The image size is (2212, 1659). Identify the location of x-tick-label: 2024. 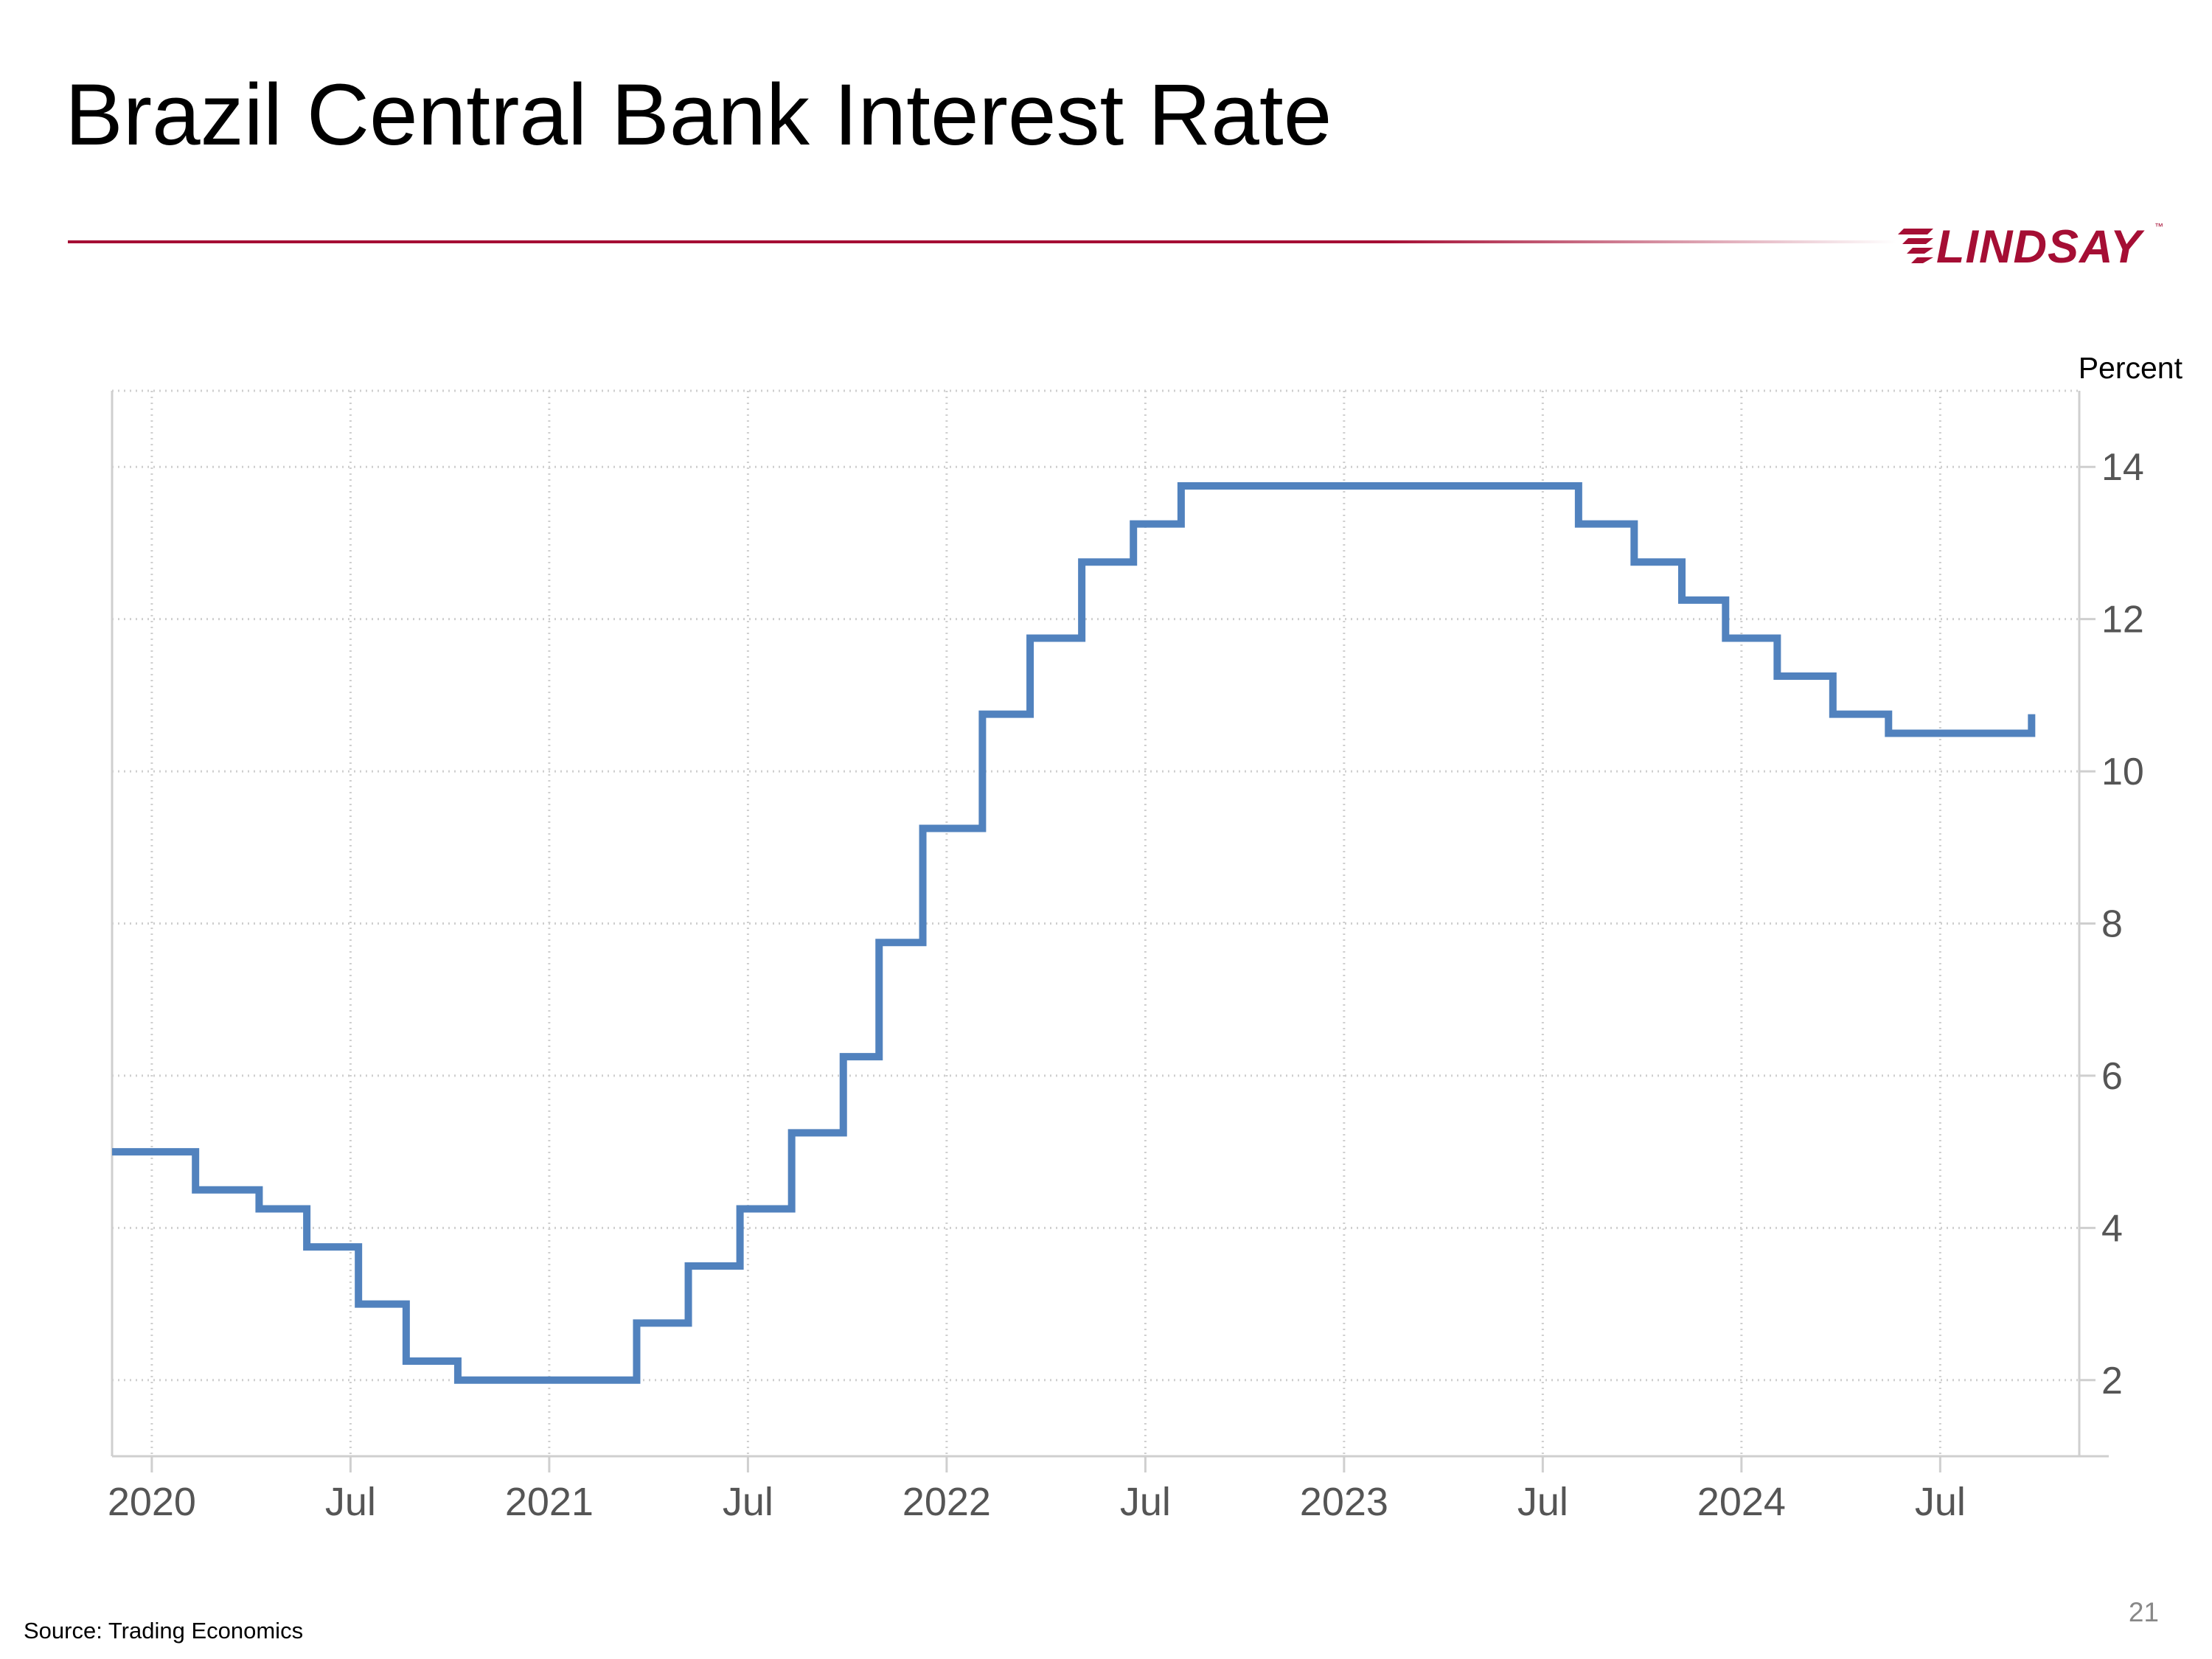
(1741, 1502).